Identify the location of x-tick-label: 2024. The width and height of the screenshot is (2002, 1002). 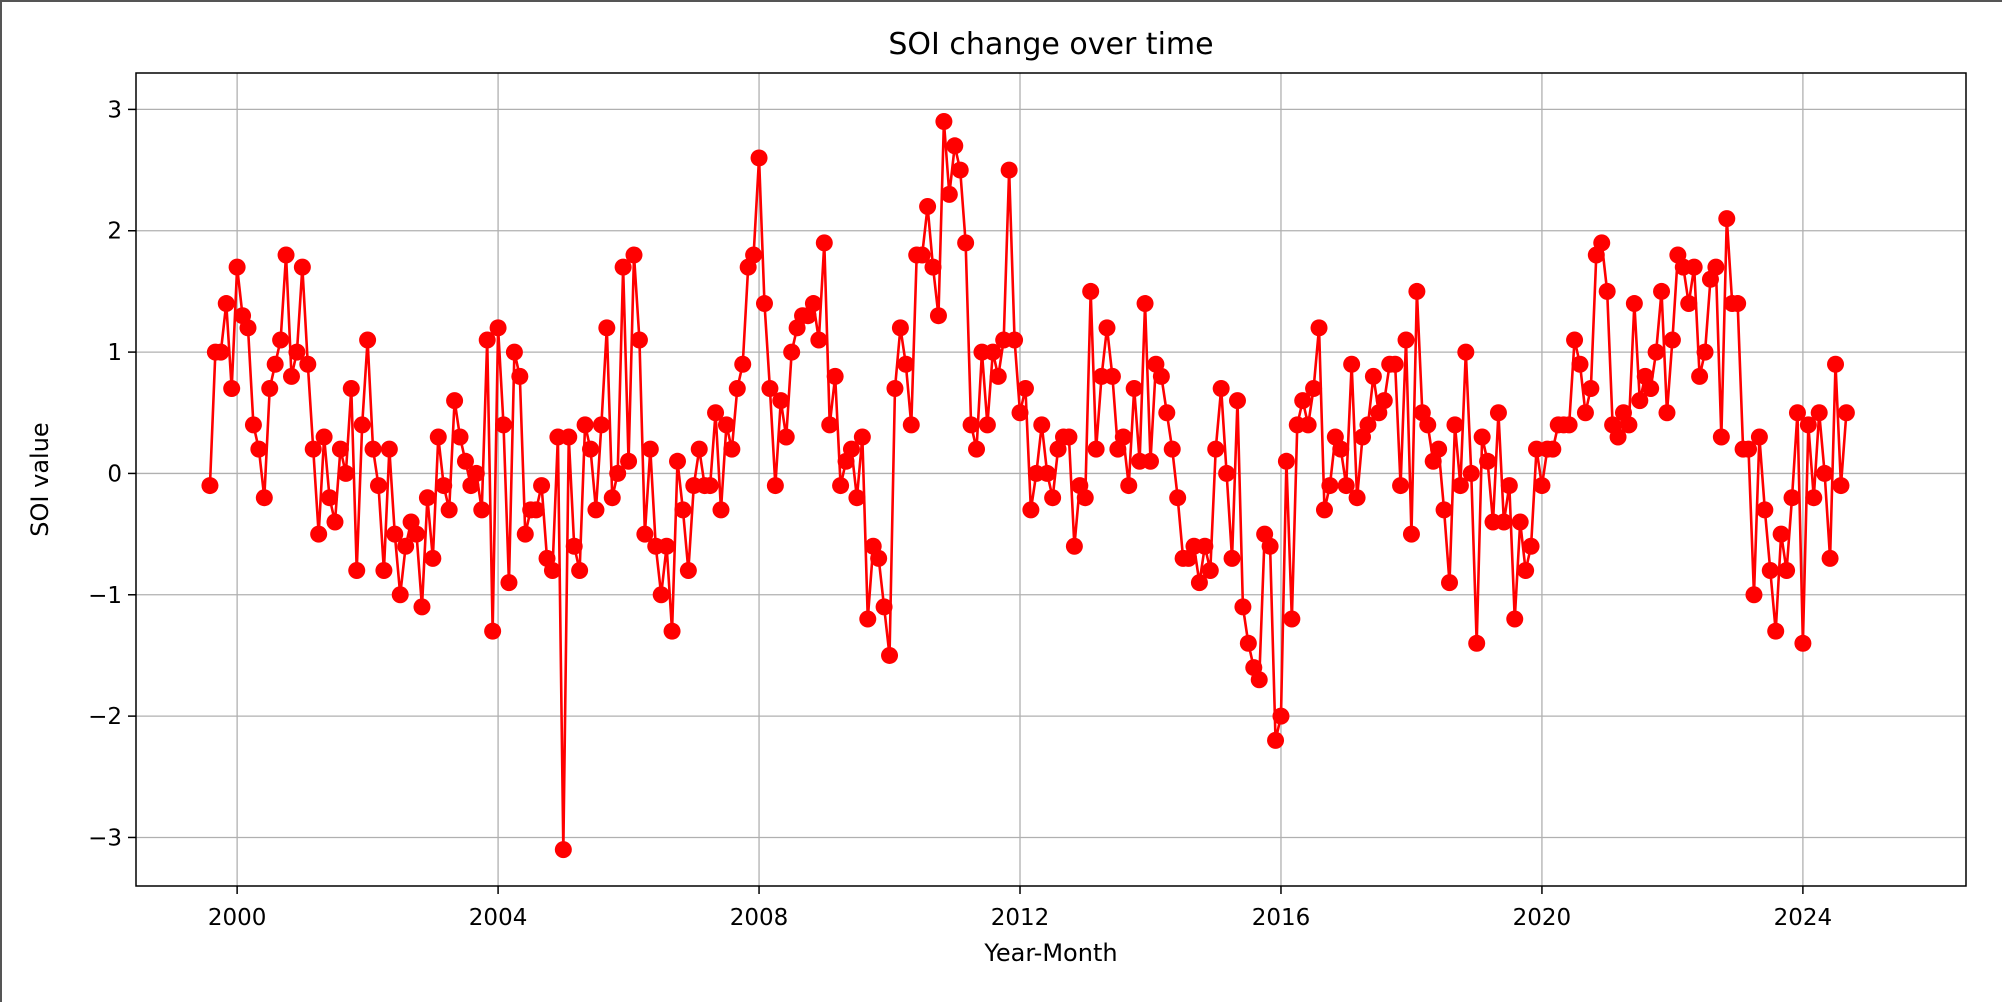
(1803, 918).